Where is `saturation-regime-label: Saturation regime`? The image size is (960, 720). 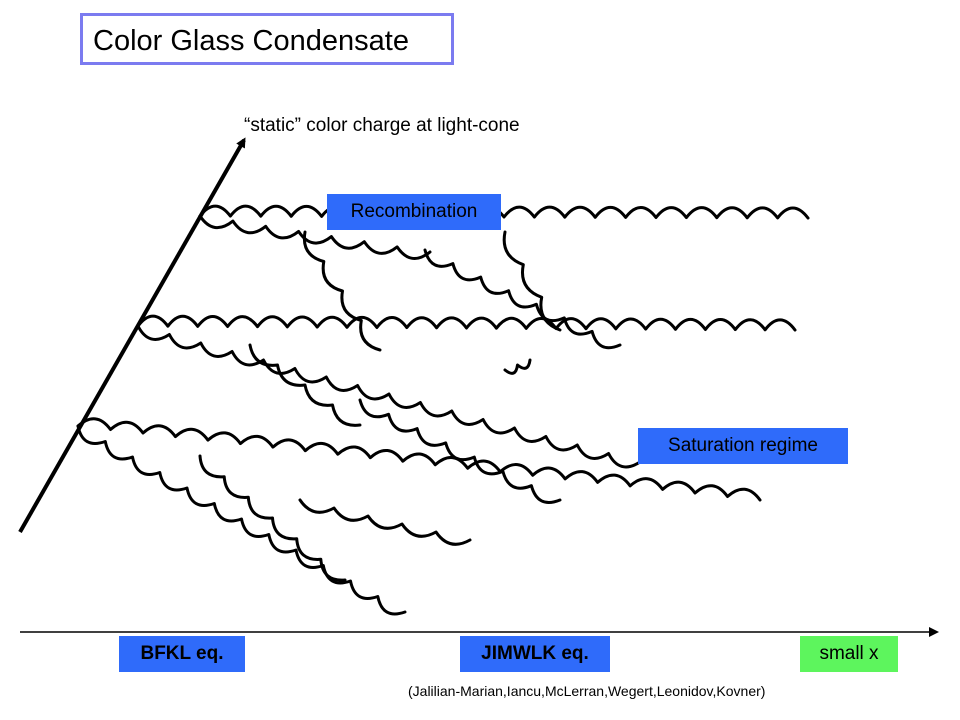 saturation-regime-label: Saturation regime is located at coordinates (743, 445).